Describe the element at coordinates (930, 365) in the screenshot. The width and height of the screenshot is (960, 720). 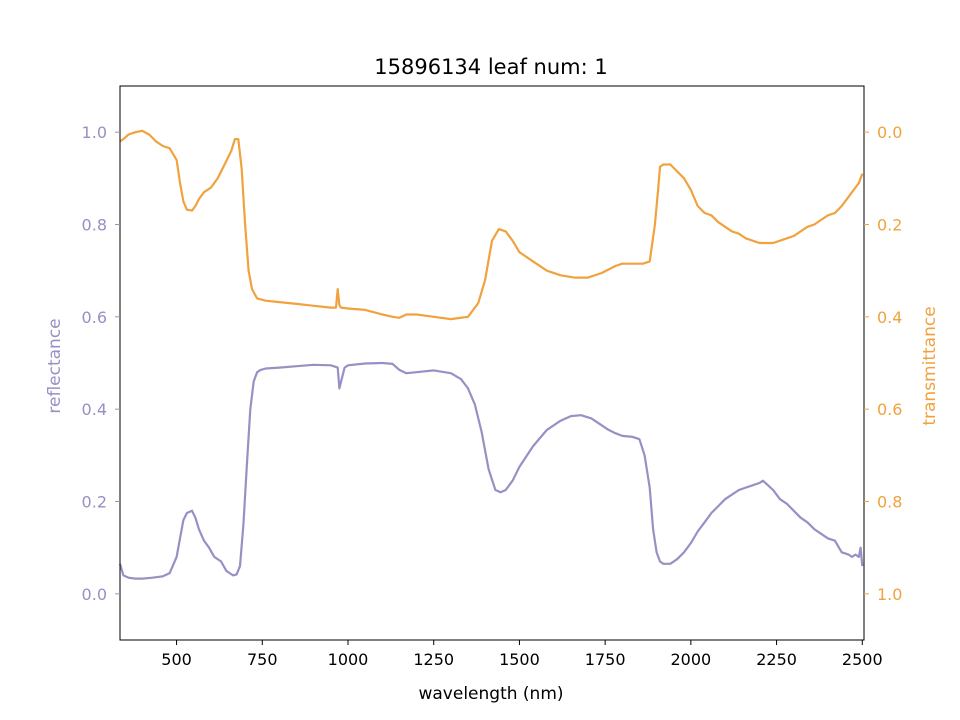
I see `y-axis-right-label: transmittance` at that location.